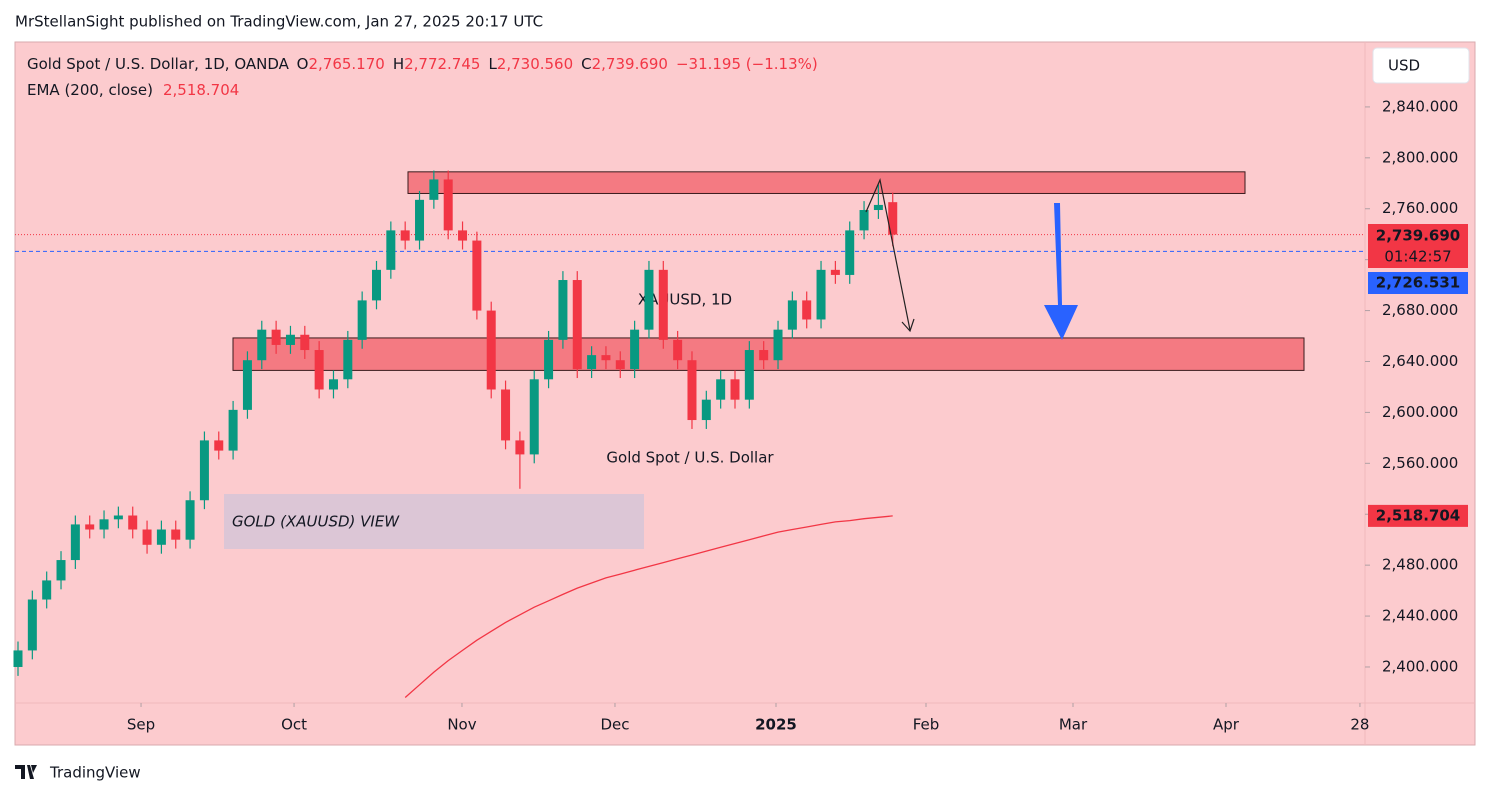  I want to click on logo, so click(26, 772).